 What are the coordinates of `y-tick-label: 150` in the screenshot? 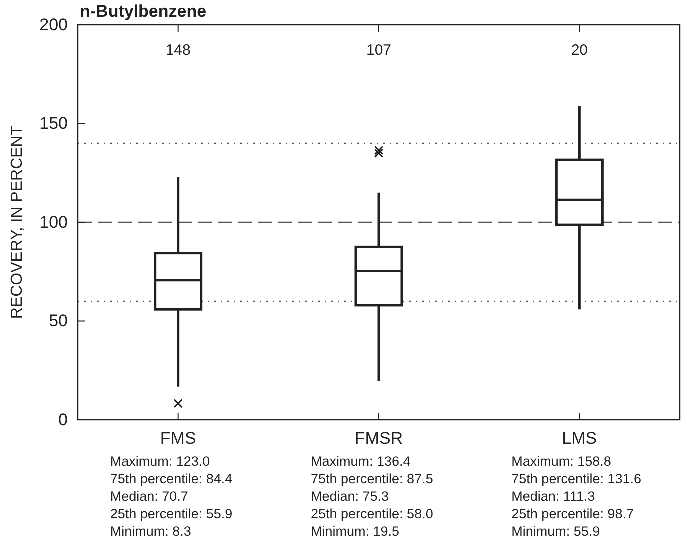 It's located at (54, 124).